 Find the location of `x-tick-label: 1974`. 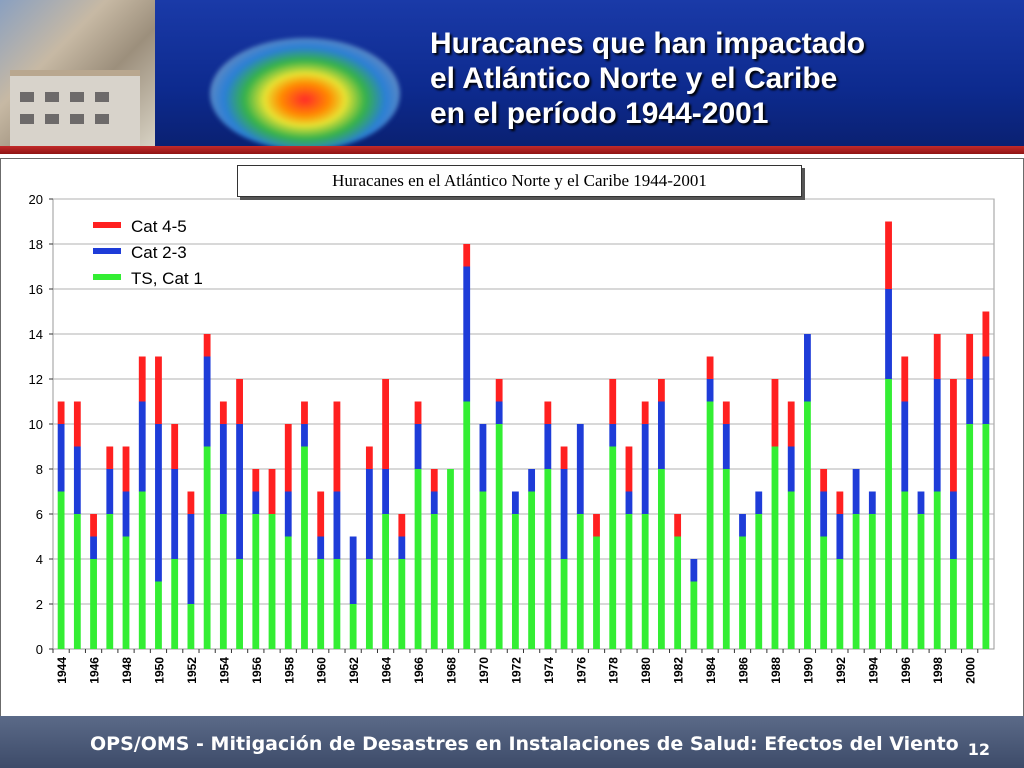

x-tick-label: 1974 is located at coordinates (549, 670).